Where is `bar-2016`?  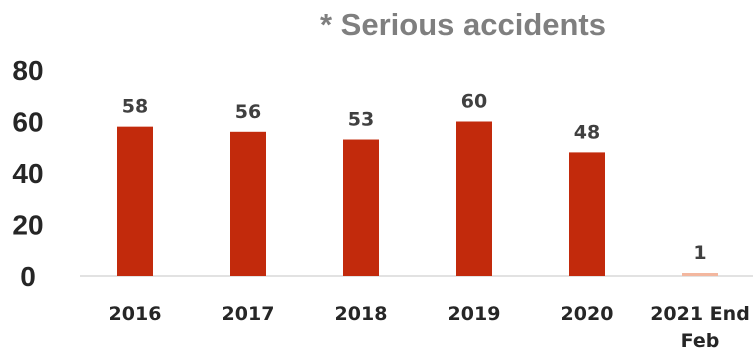 bar-2016 is located at coordinates (135, 201).